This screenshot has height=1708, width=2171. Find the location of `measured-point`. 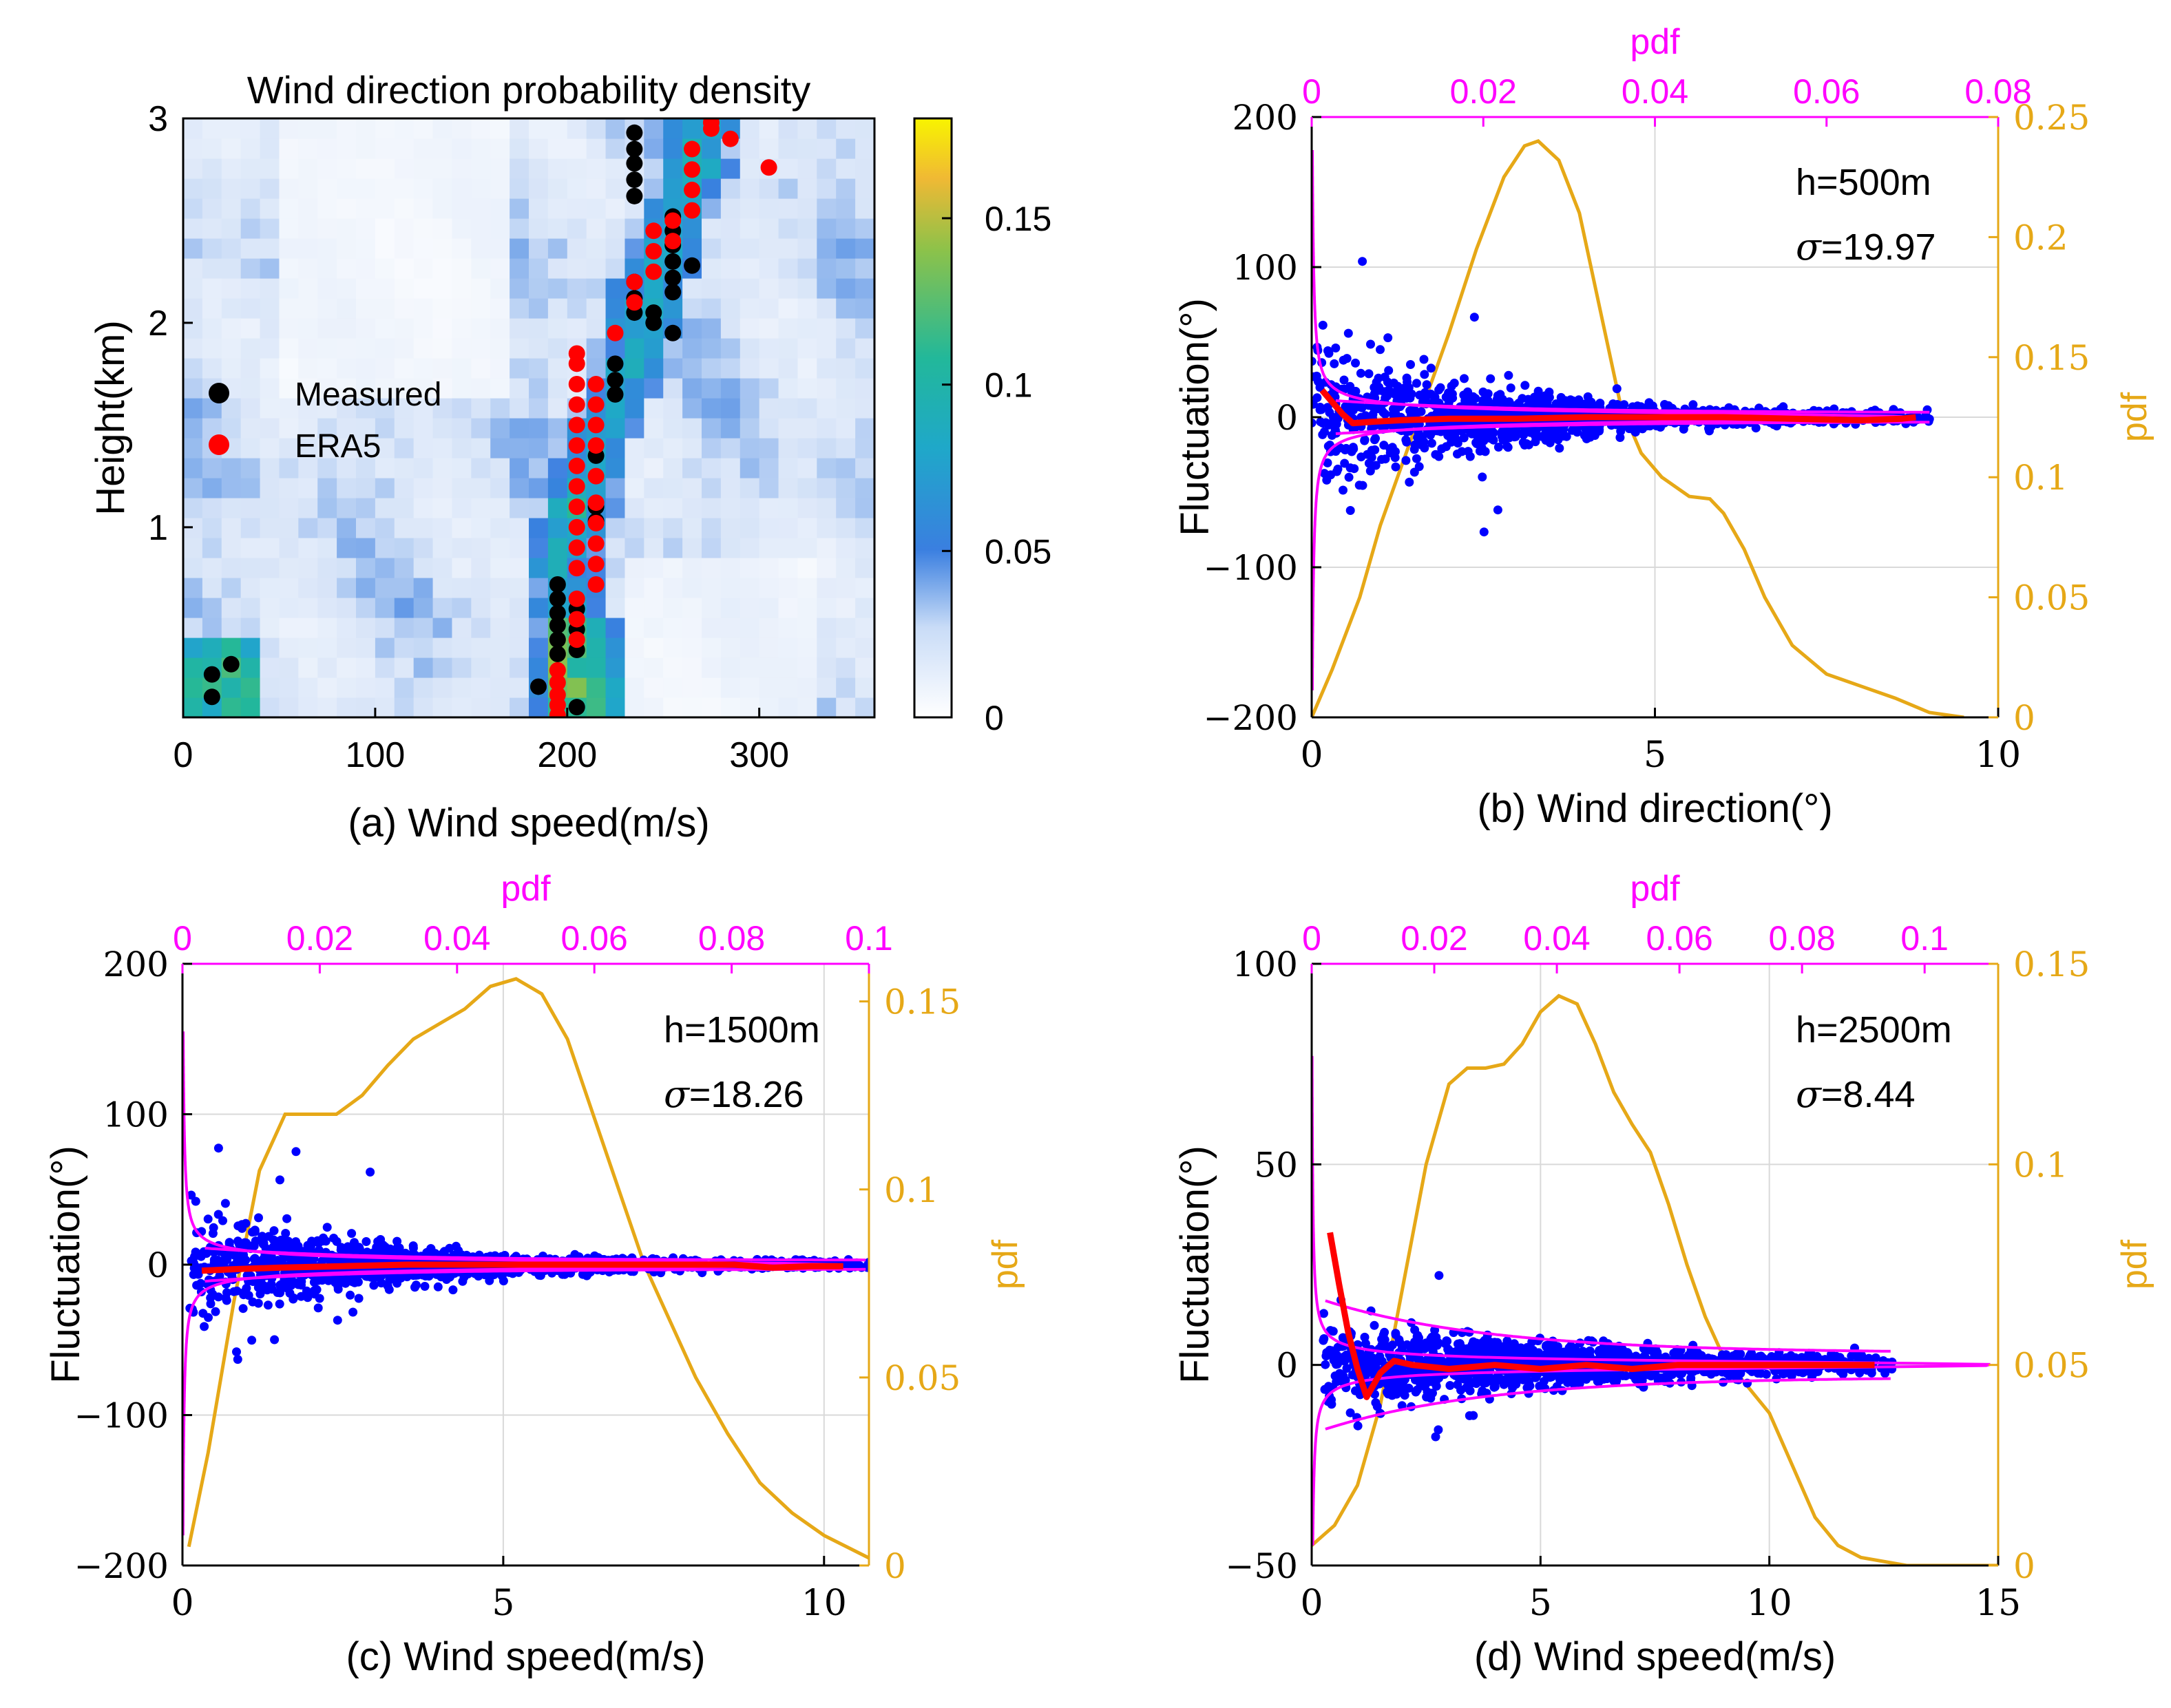

measured-point is located at coordinates (557, 640).